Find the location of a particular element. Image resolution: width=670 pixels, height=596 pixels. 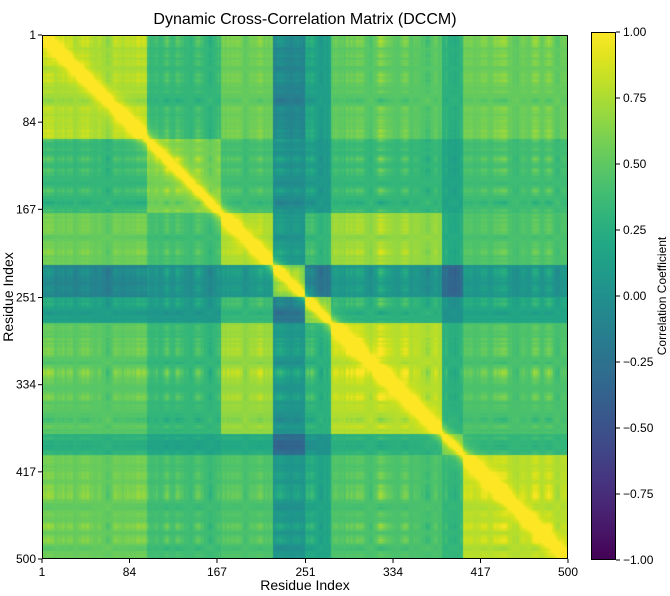

colorbar-tick-label: −0.75 is located at coordinates (638, 494).